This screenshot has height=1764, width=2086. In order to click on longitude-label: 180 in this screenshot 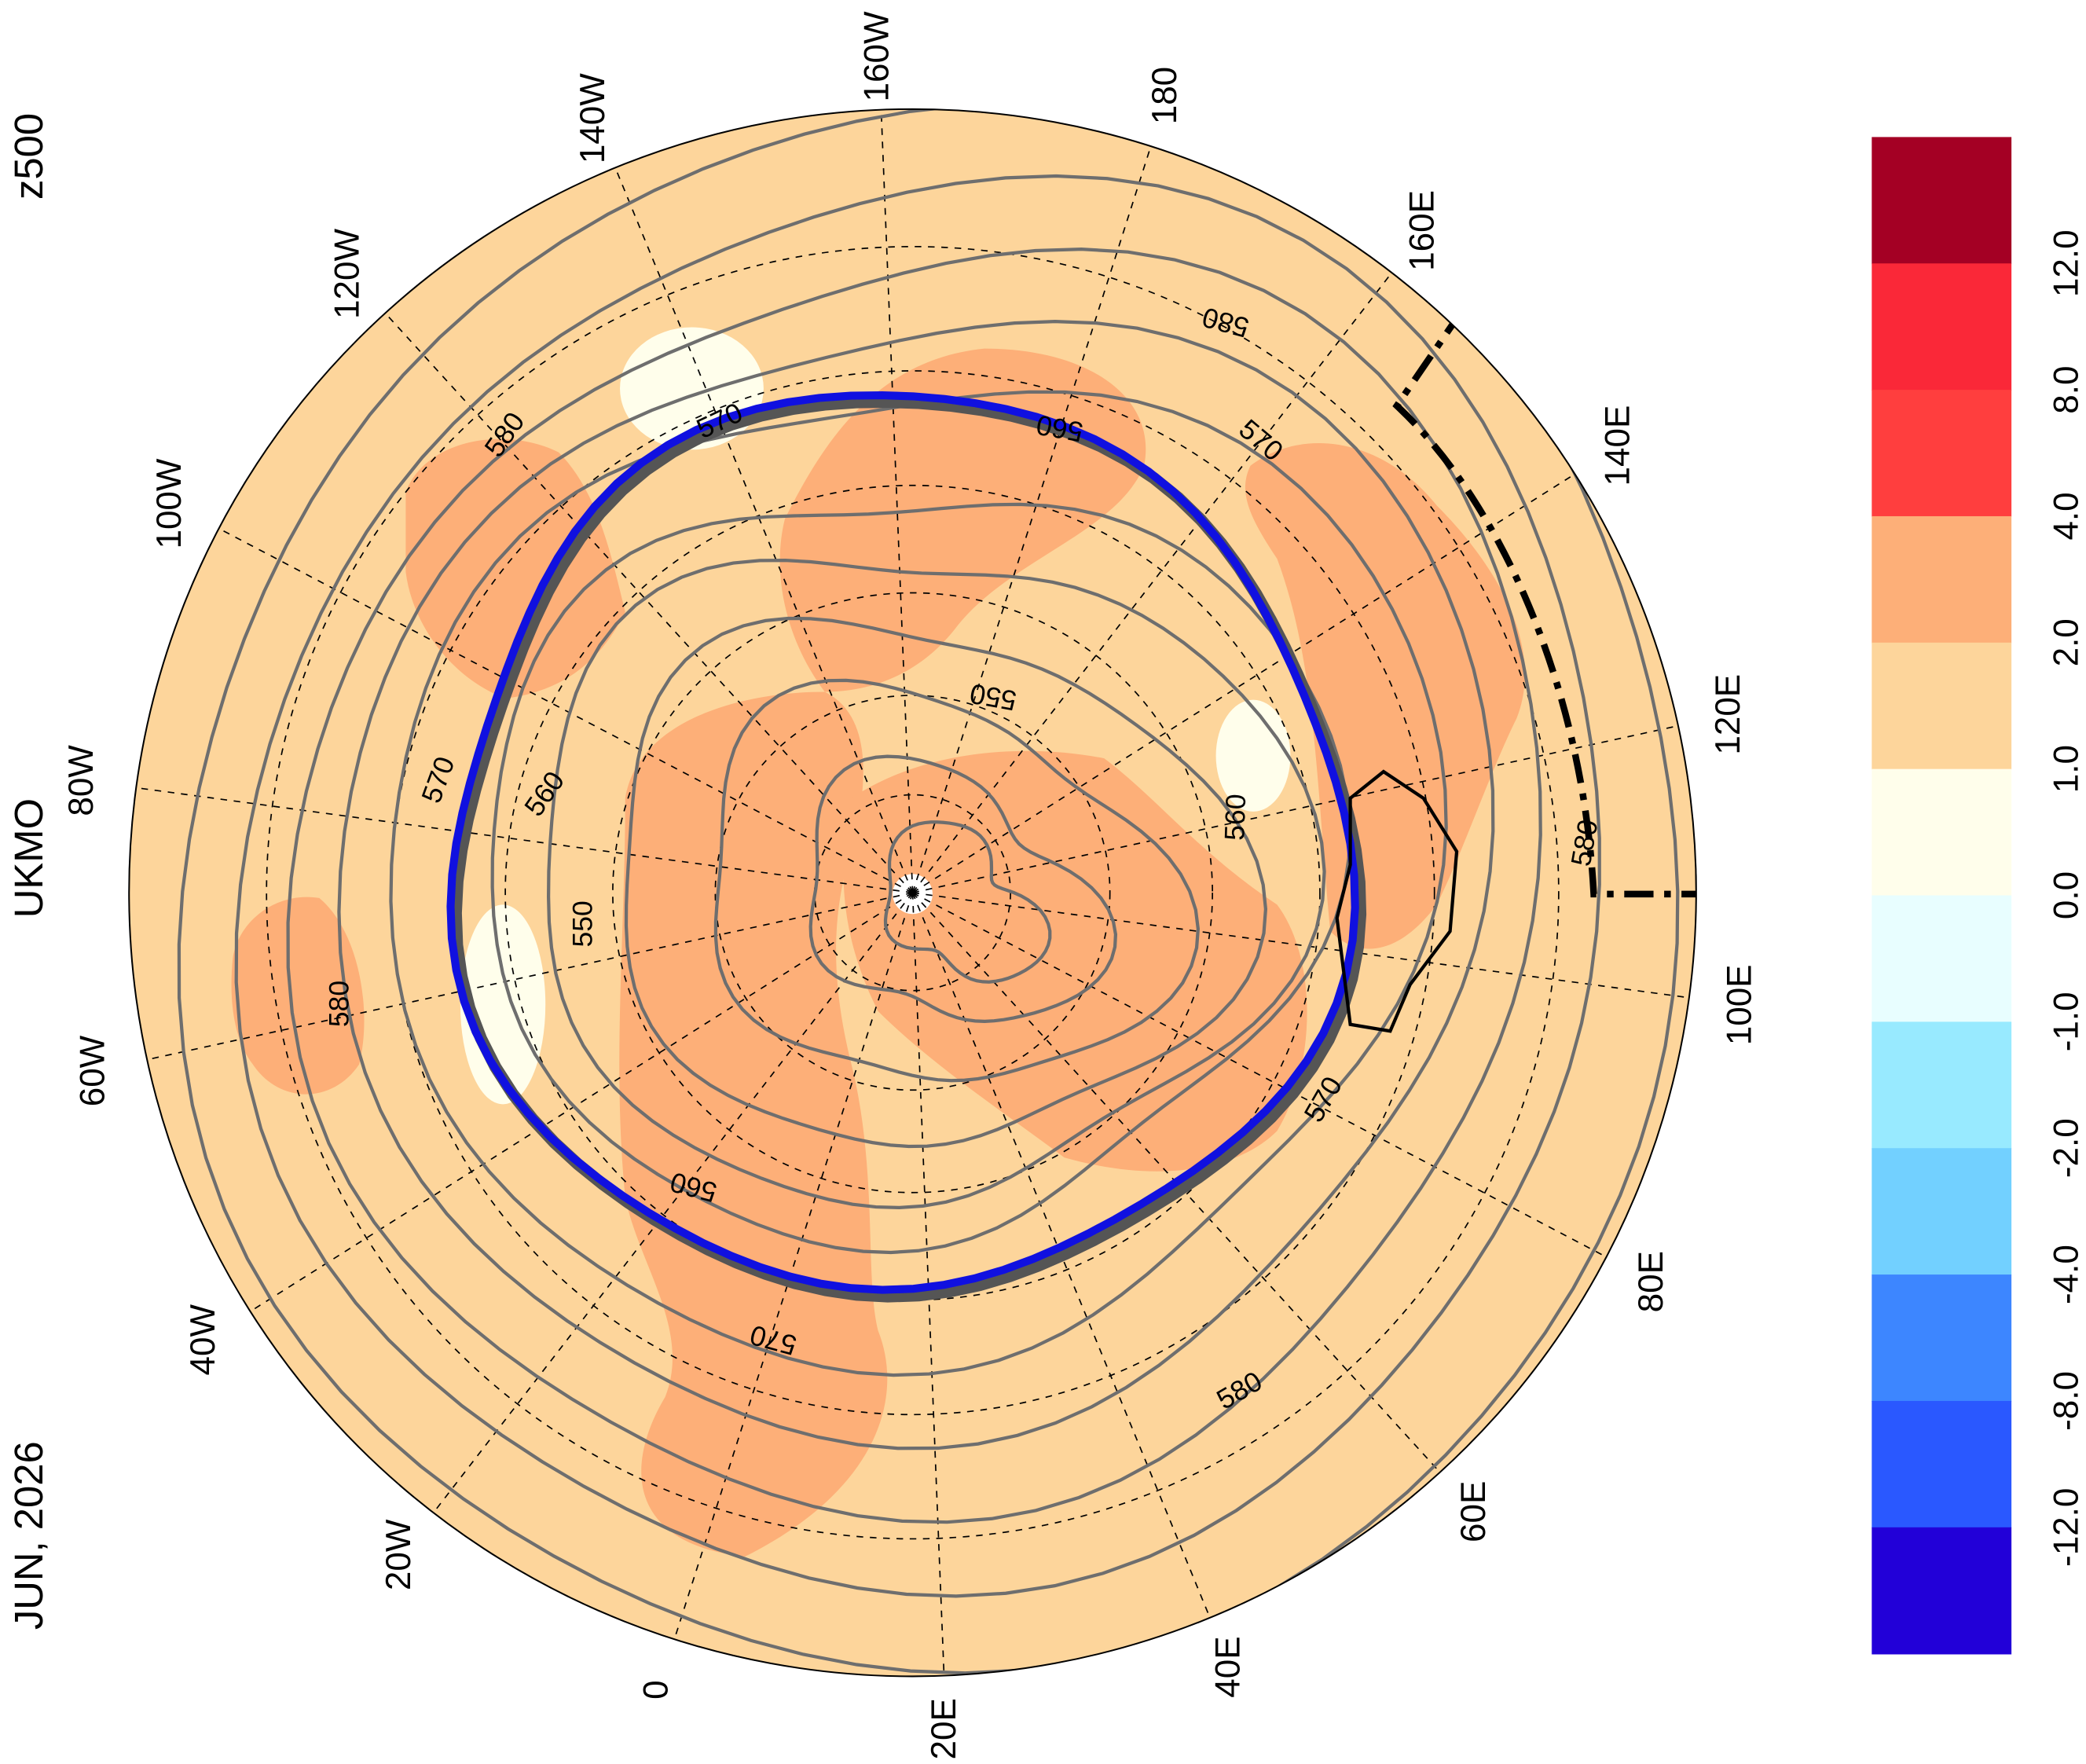, I will do `click(1165, 95)`.